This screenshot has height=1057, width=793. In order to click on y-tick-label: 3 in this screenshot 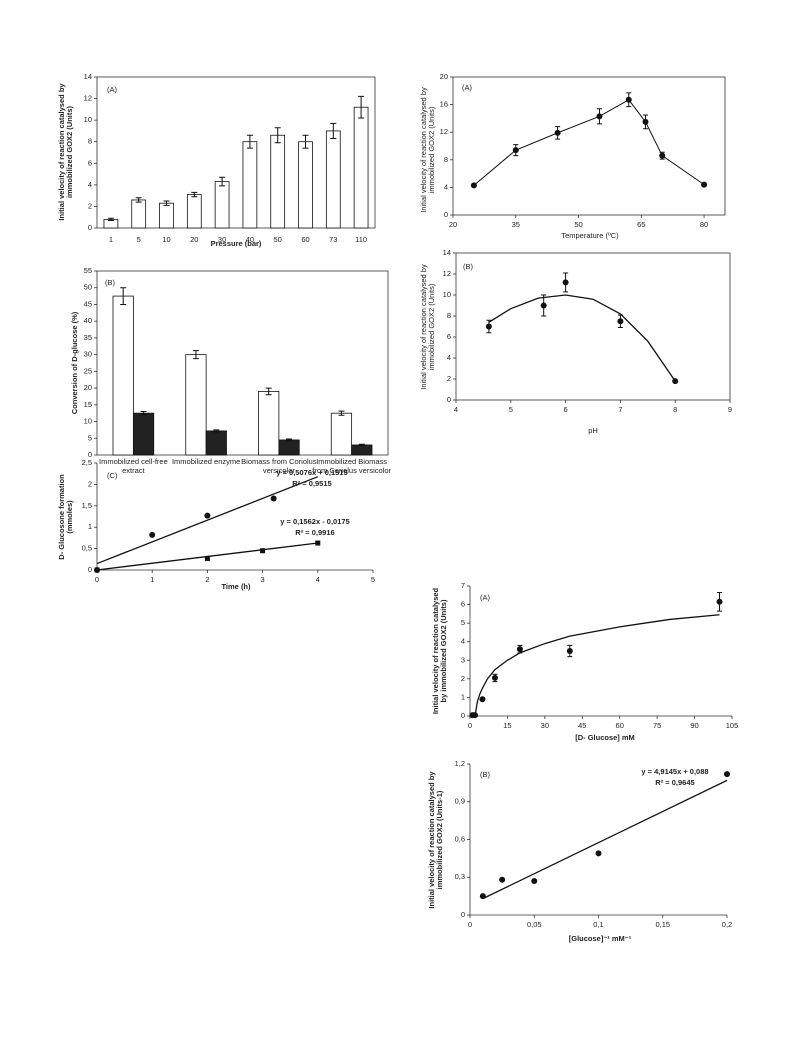, I will do `click(463, 659)`.